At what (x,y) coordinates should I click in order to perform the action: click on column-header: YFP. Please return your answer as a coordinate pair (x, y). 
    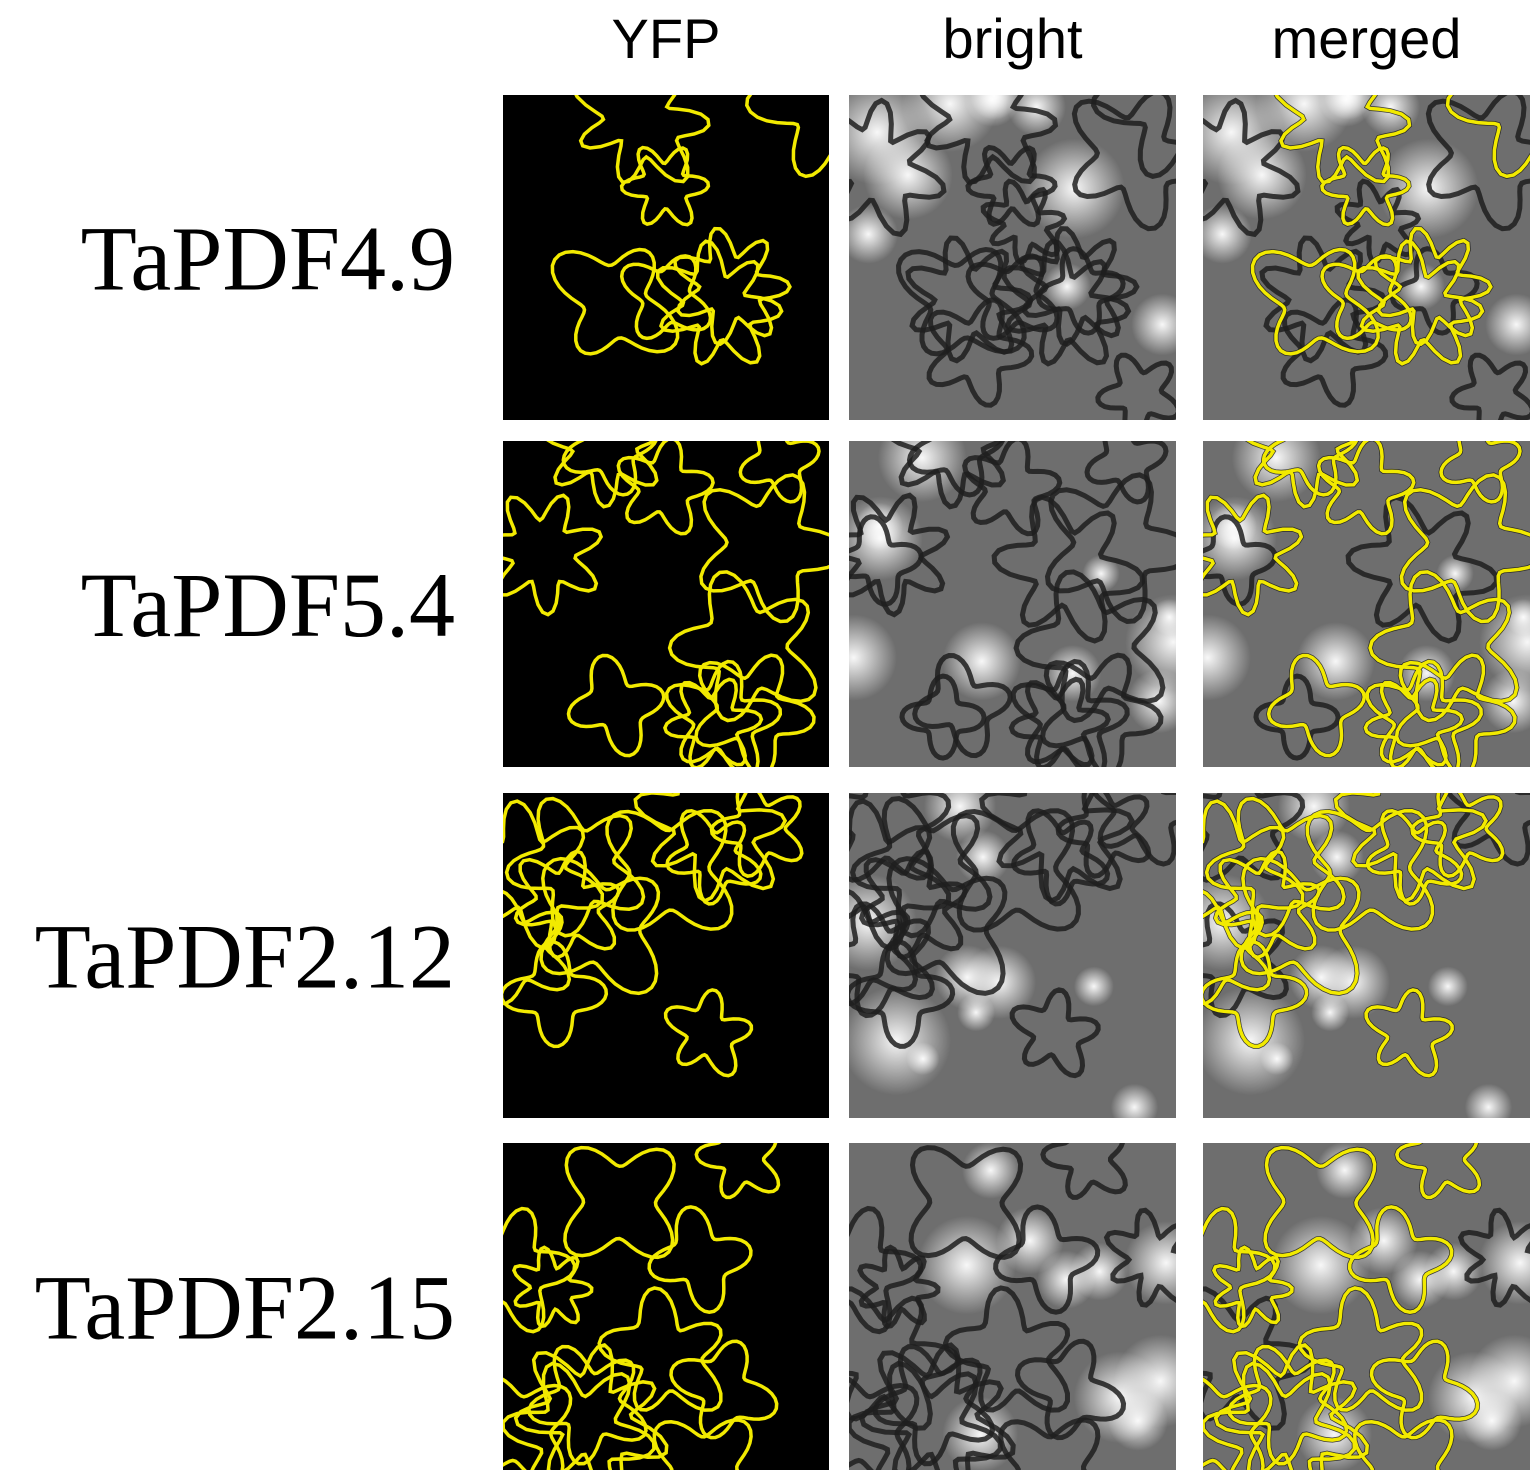
    Looking at the image, I should click on (666, 38).